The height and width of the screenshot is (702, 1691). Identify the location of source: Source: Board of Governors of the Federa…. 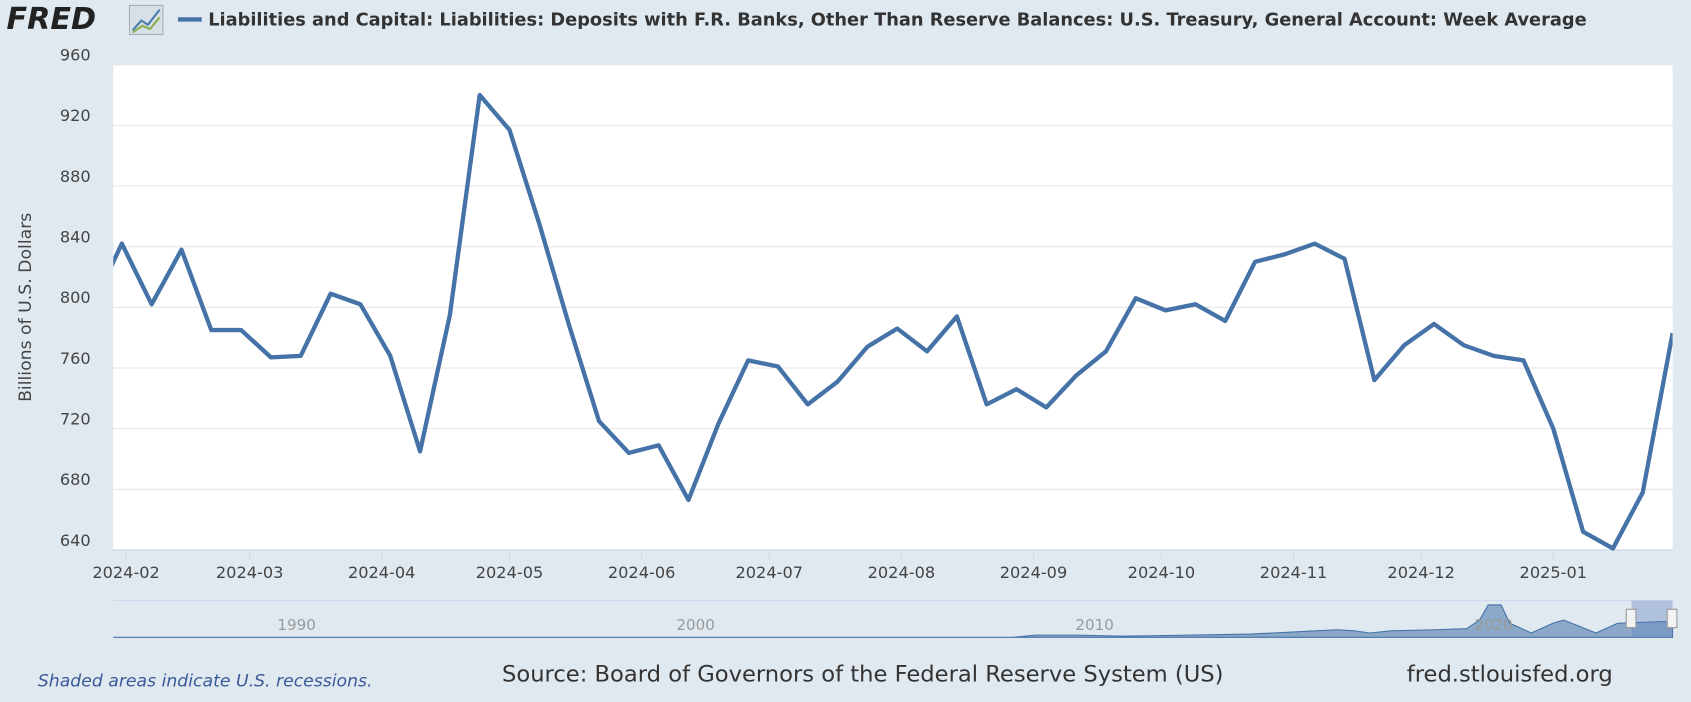
(862, 675).